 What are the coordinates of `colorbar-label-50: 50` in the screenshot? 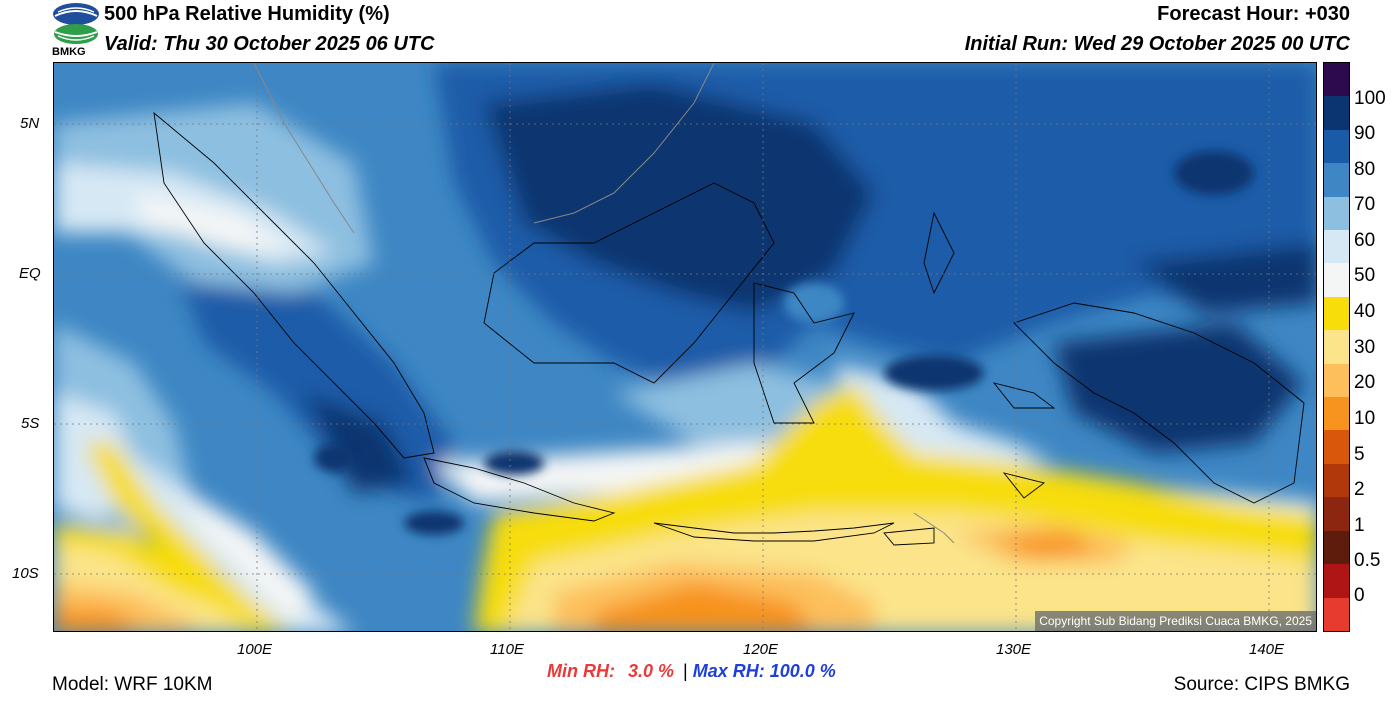 It's located at (1365, 275).